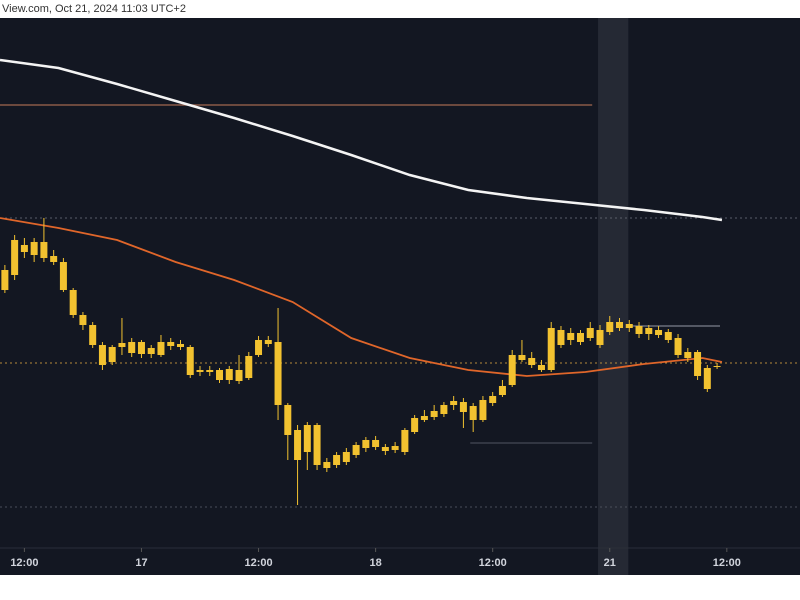  What do you see at coordinates (400, 9) in the screenshot?
I see `header-bar` at bounding box center [400, 9].